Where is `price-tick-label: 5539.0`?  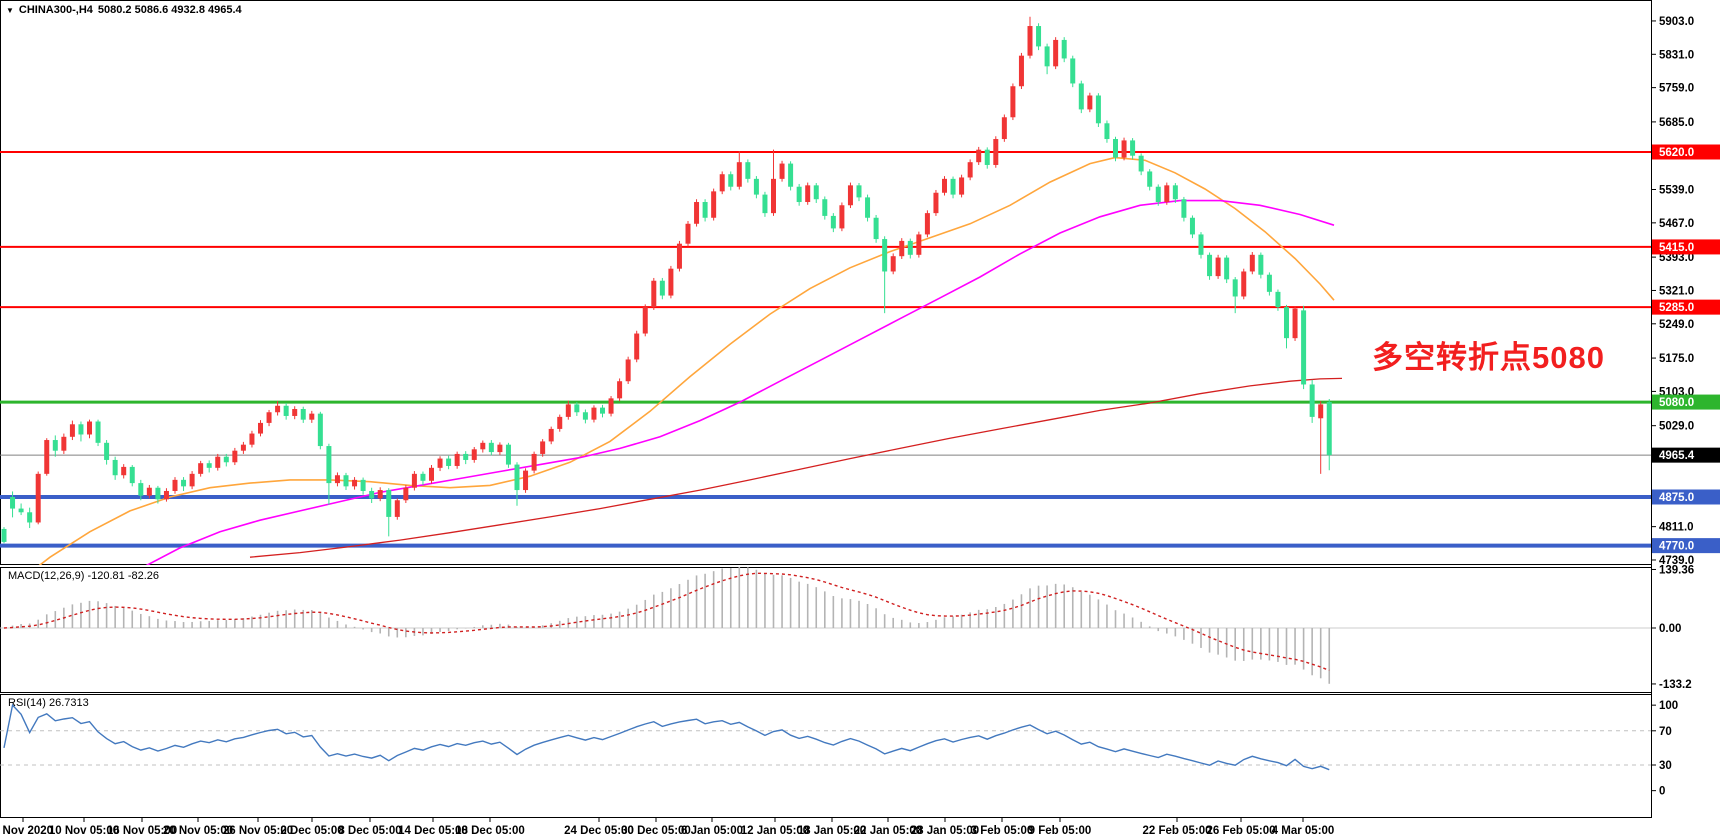 price-tick-label: 5539.0 is located at coordinates (1676, 191).